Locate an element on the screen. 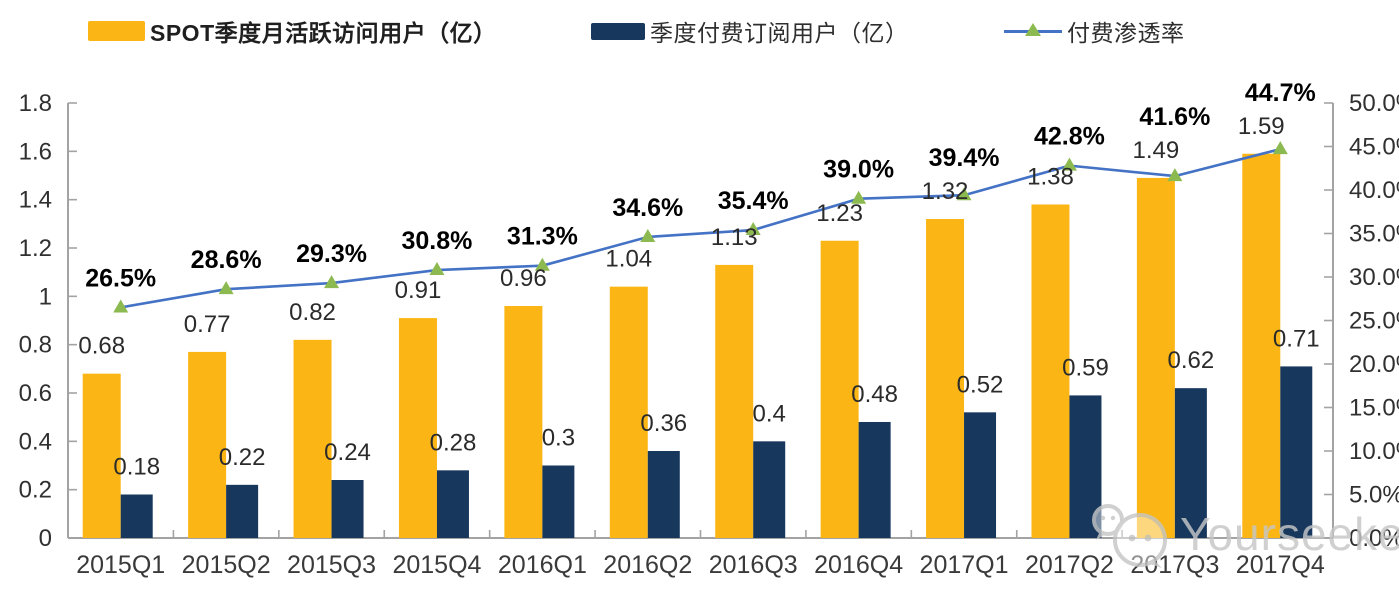 This screenshot has height=596, width=1399. x-axis-label: 2015Q1 is located at coordinates (120, 565).